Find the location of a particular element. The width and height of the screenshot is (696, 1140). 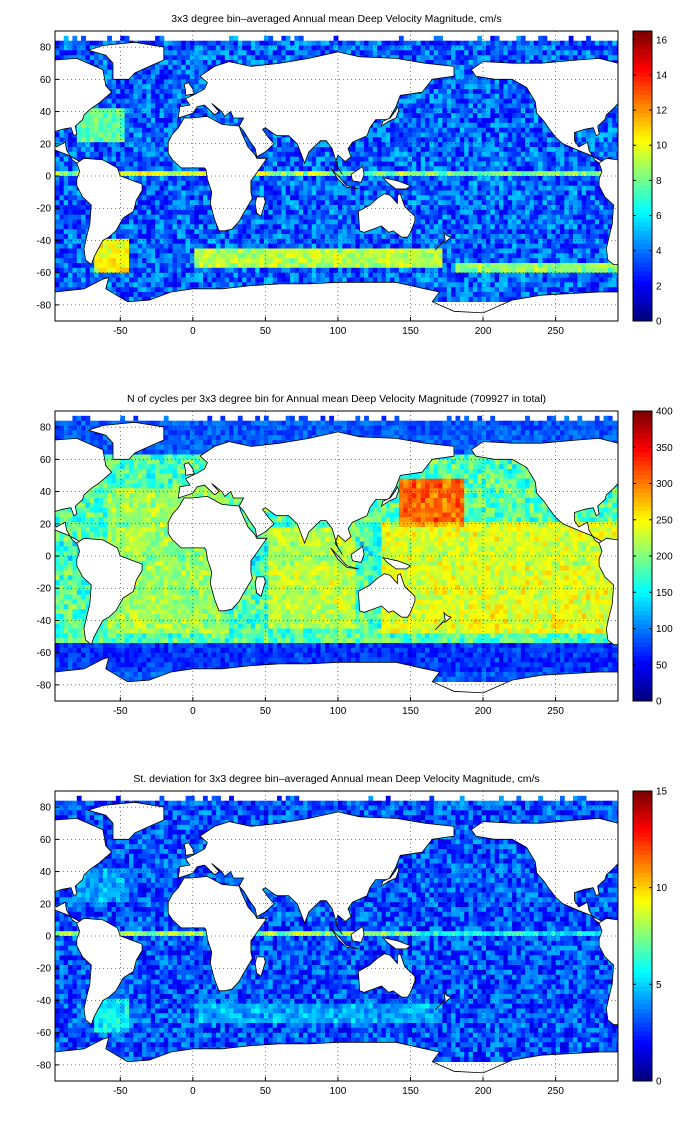

colorbar: 0 2 4 6 8 10 12 14 16 is located at coordinates (650, 179).